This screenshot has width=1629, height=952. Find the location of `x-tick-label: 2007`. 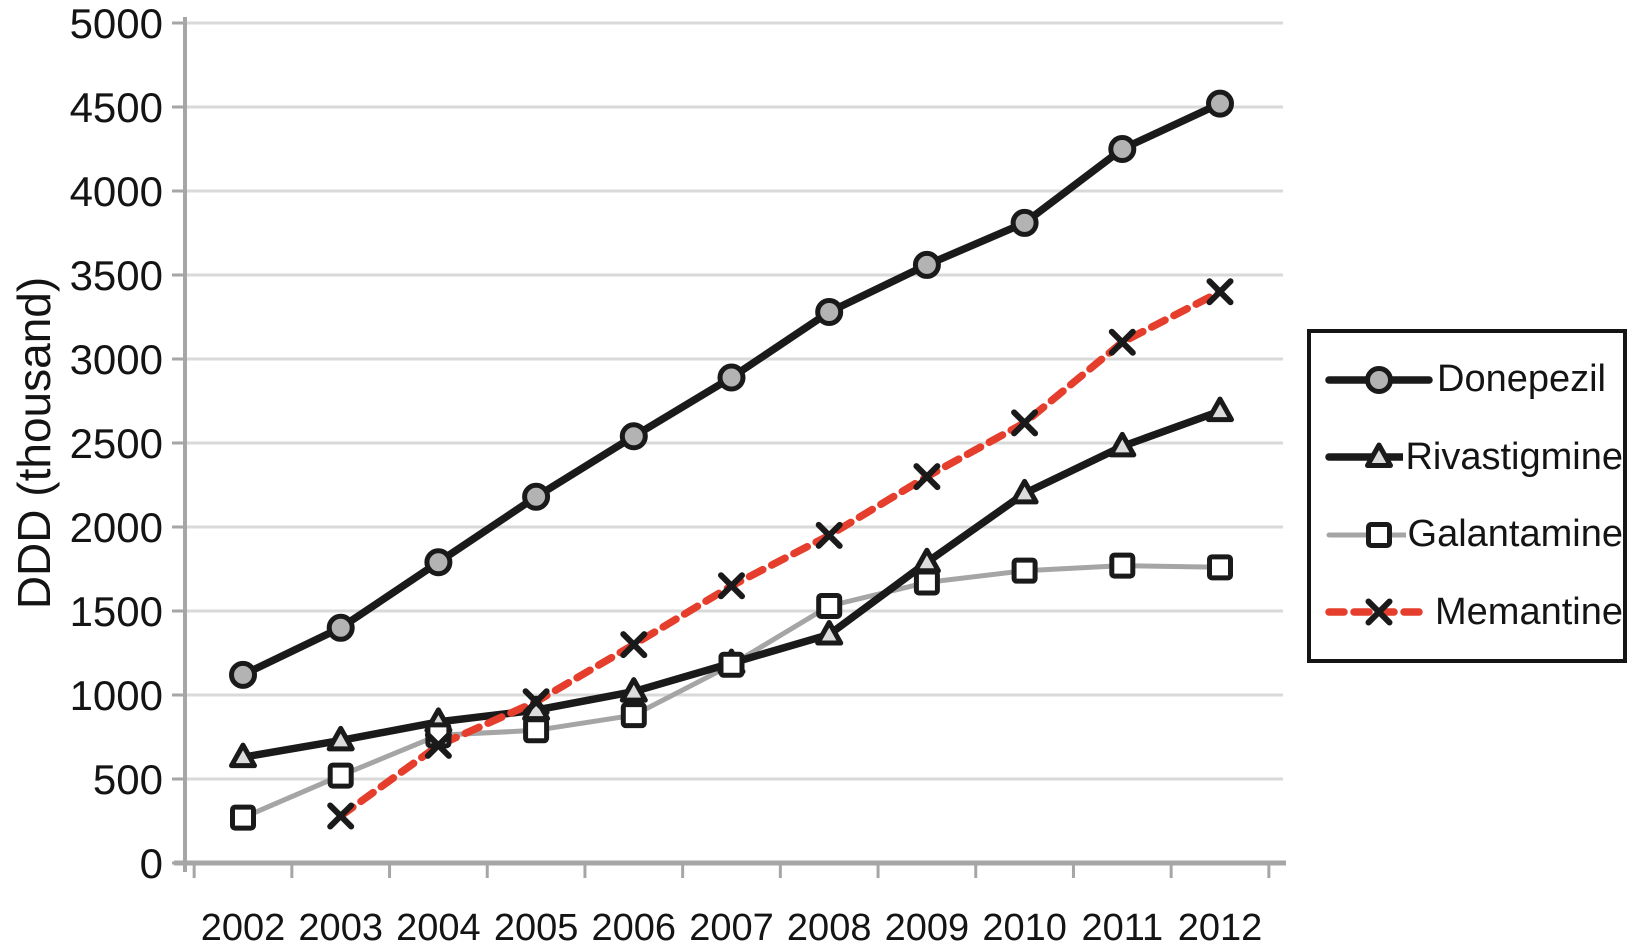

x-tick-label: 2007 is located at coordinates (731, 928).